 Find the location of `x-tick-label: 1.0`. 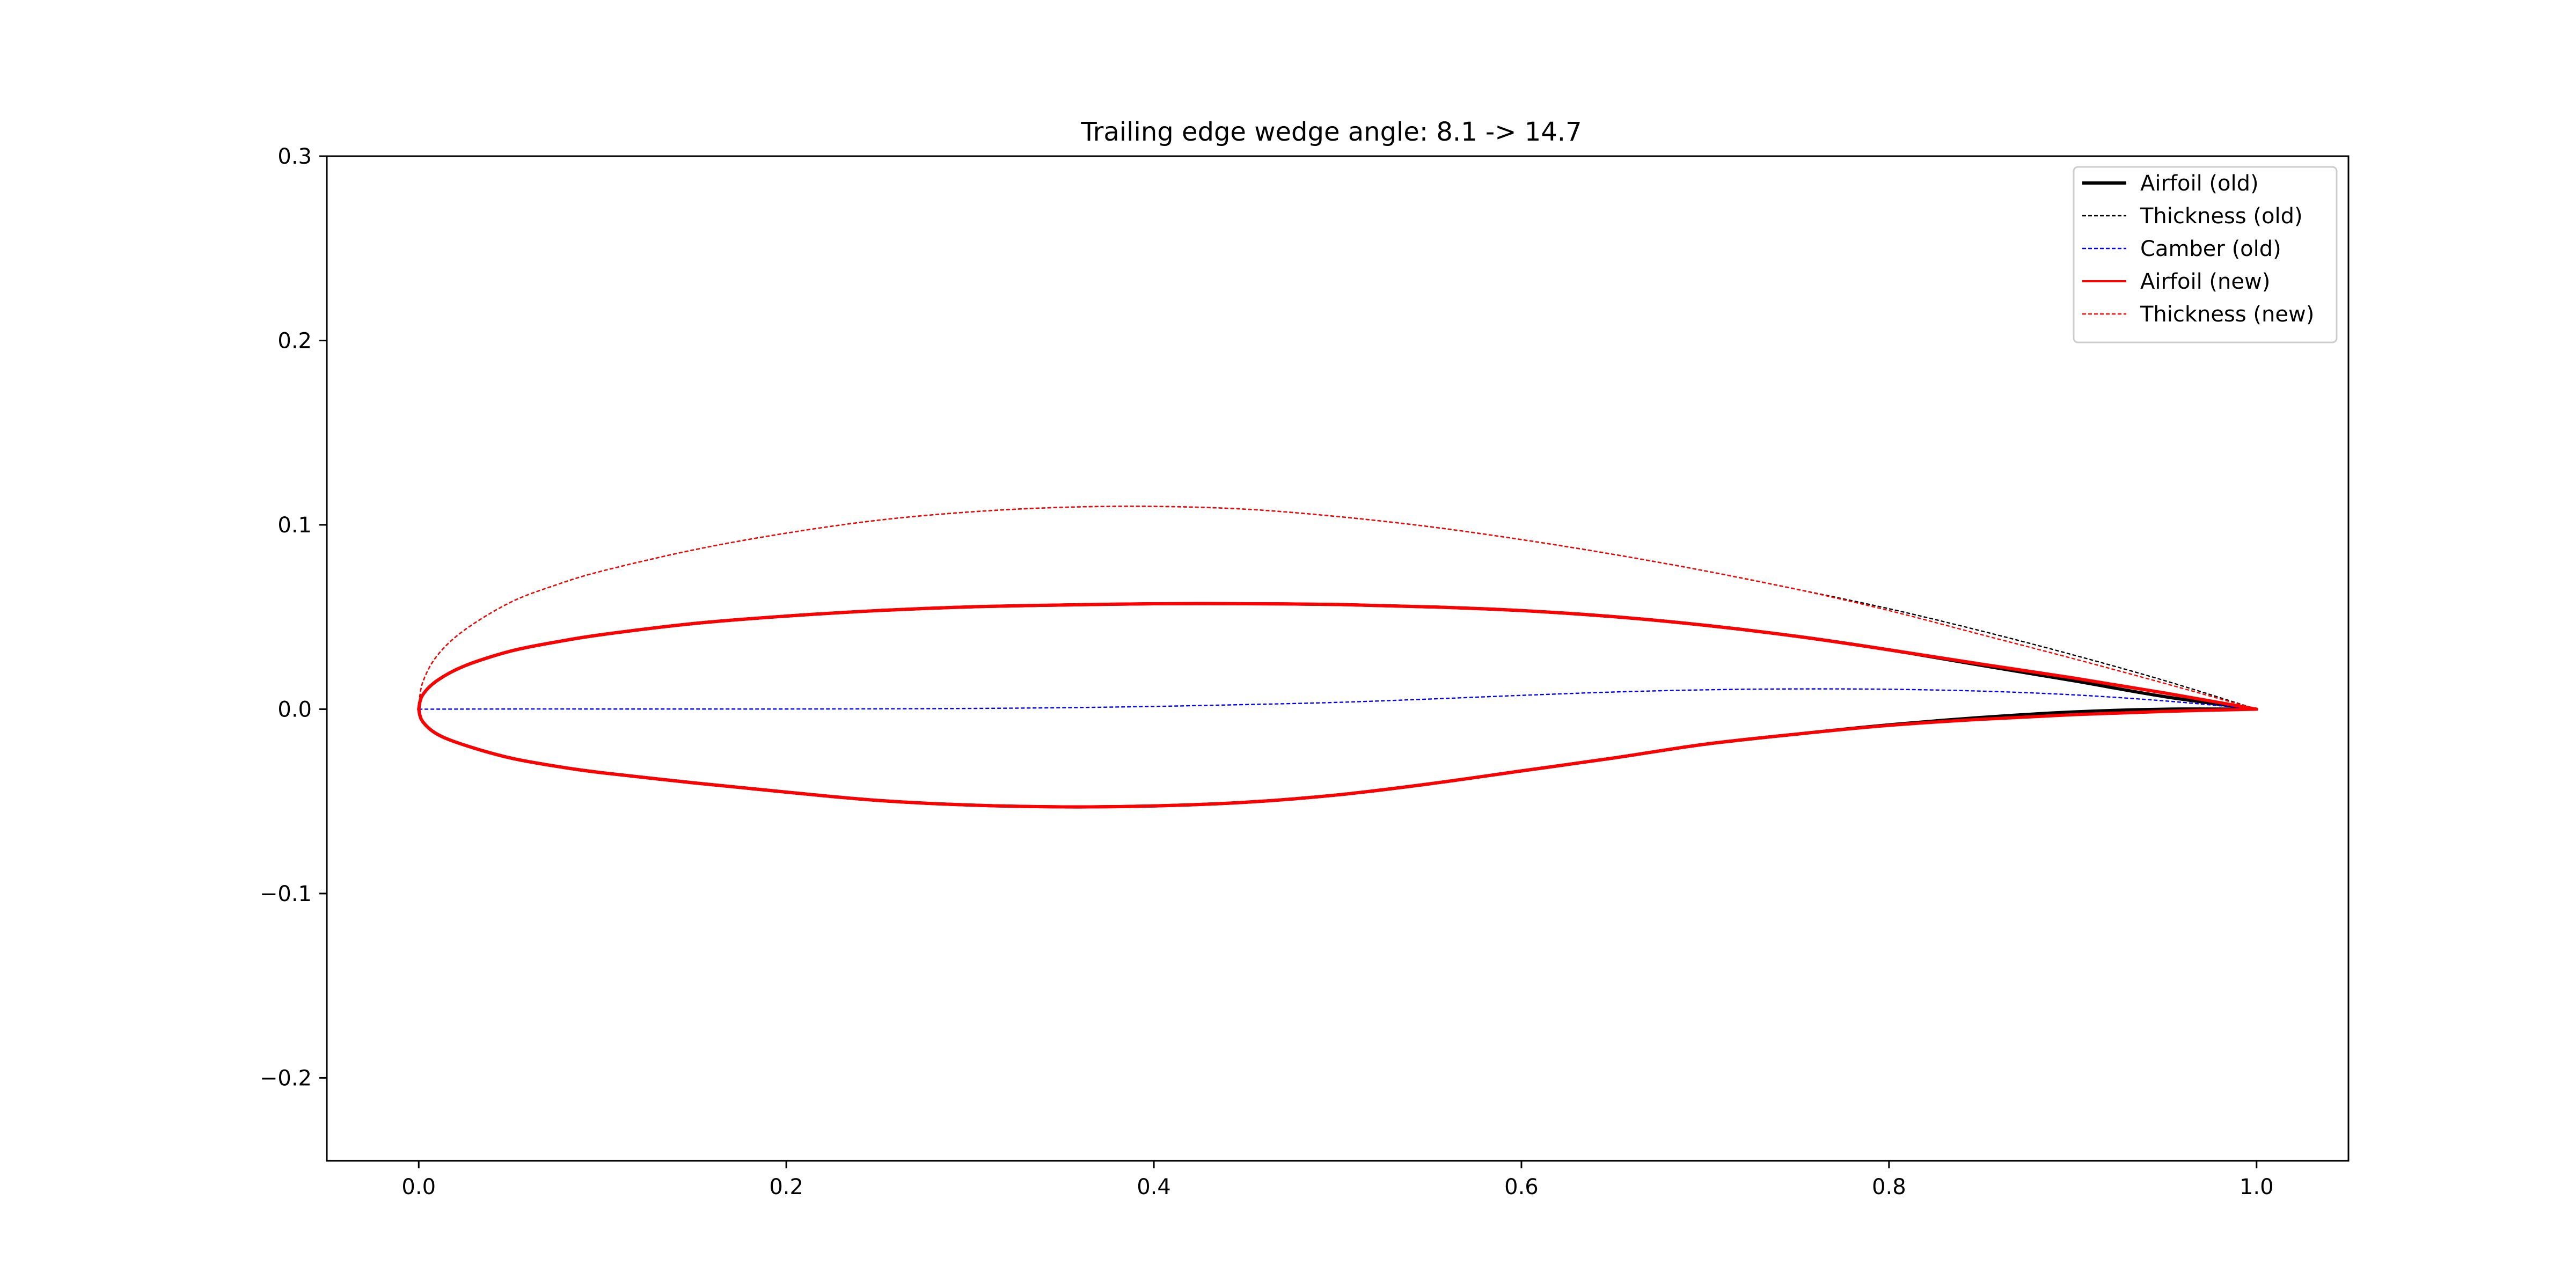

x-tick-label: 1.0 is located at coordinates (2257, 1187).